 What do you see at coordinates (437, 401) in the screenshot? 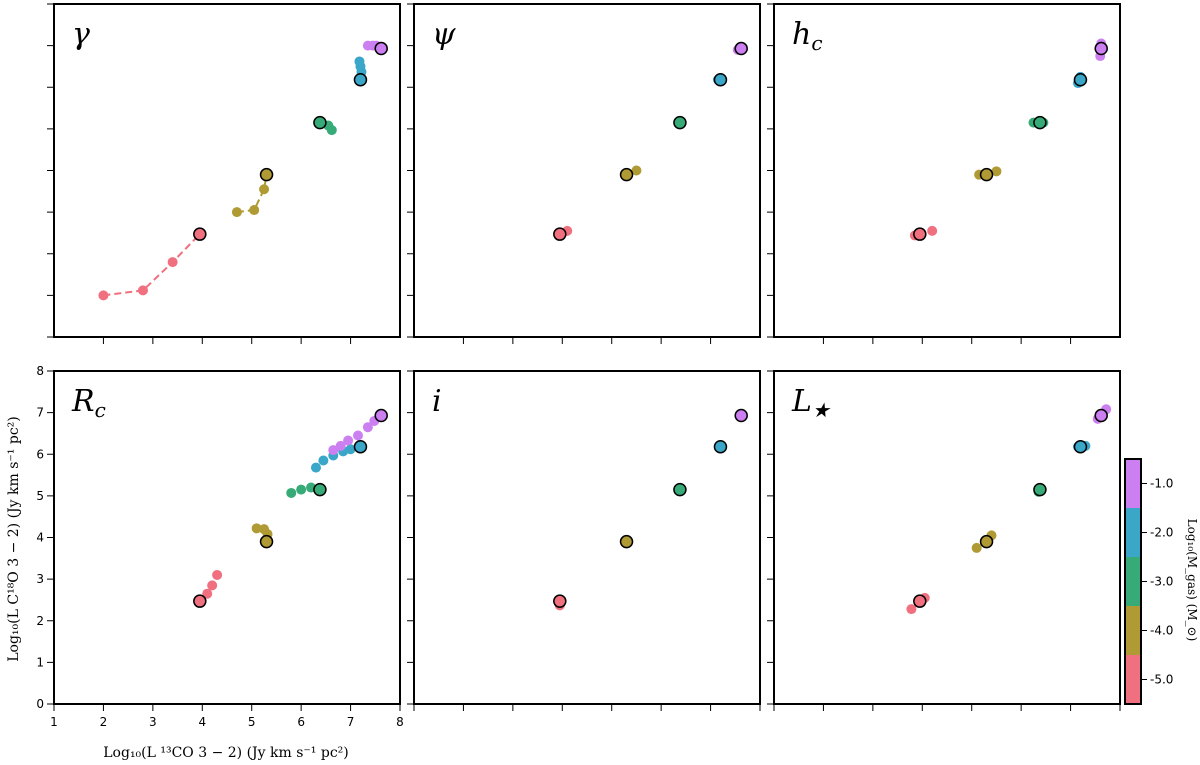
I see `panel-label: i` at bounding box center [437, 401].